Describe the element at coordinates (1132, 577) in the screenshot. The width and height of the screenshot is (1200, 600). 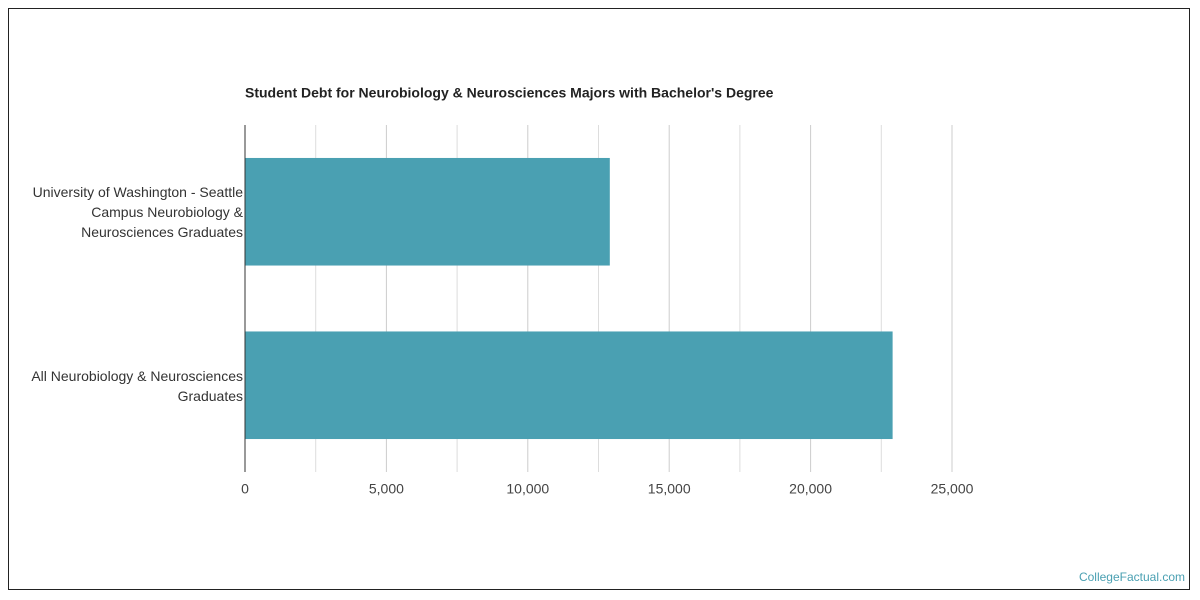
I see `source: CollegeFactual.com` at that location.